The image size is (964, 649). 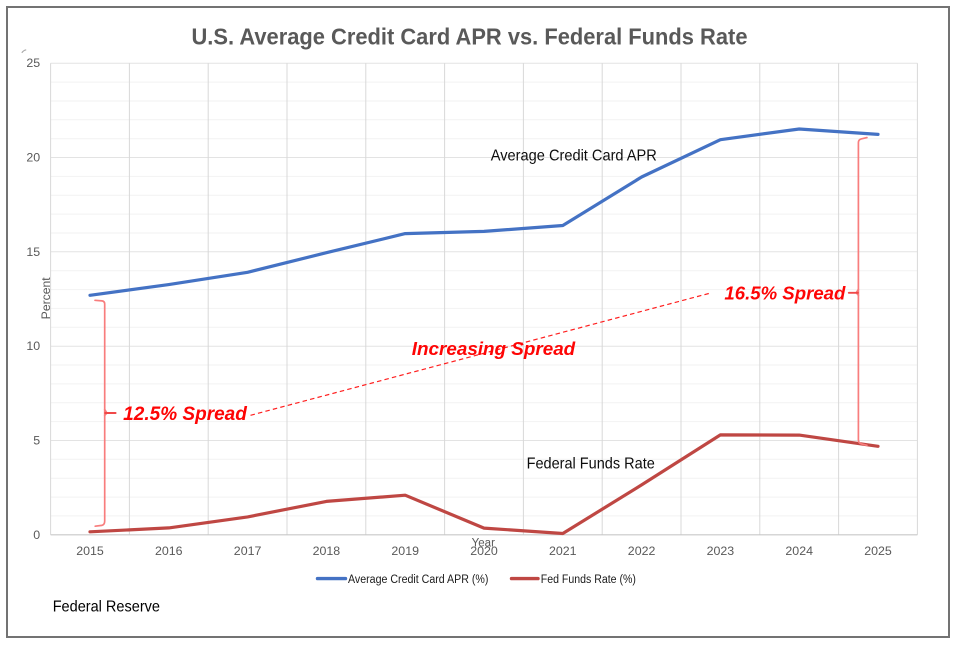 What do you see at coordinates (248, 551) in the screenshot?
I see `svg-text: 2017` at bounding box center [248, 551].